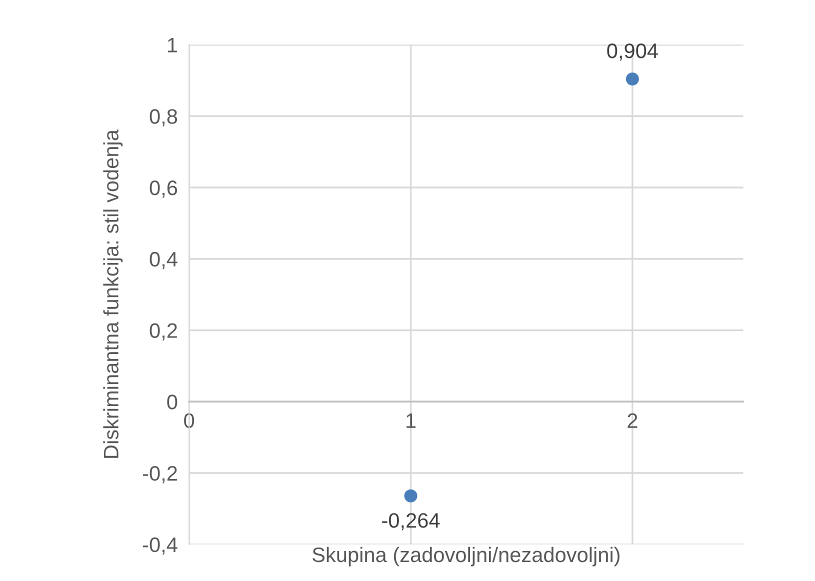 The width and height of the screenshot is (815, 581). What do you see at coordinates (411, 521) in the screenshot?
I see `data-label: -0,264` at bounding box center [411, 521].